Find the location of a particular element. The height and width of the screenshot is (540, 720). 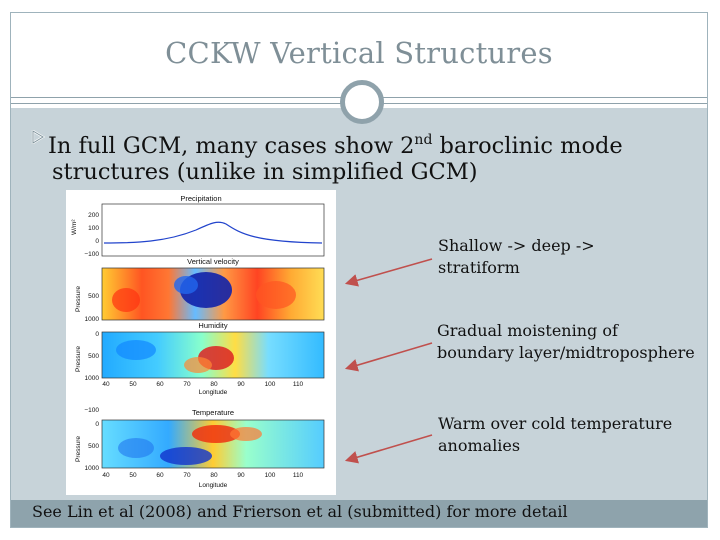

temperature-warm-anomaly is located at coordinates (216, 434).